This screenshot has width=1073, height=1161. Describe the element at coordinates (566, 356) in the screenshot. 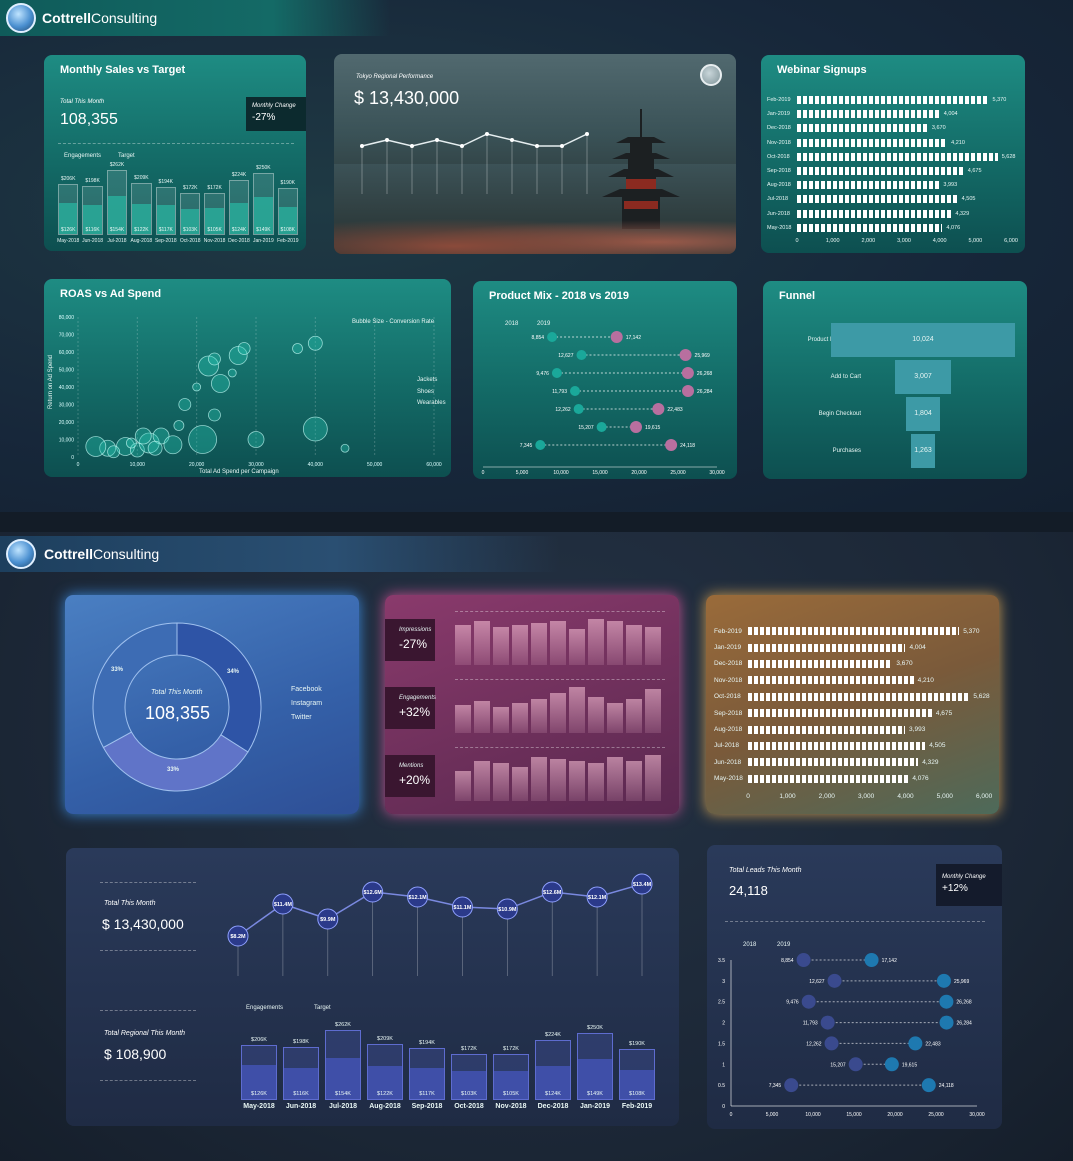

I see `value-2018: 12,627` at that location.